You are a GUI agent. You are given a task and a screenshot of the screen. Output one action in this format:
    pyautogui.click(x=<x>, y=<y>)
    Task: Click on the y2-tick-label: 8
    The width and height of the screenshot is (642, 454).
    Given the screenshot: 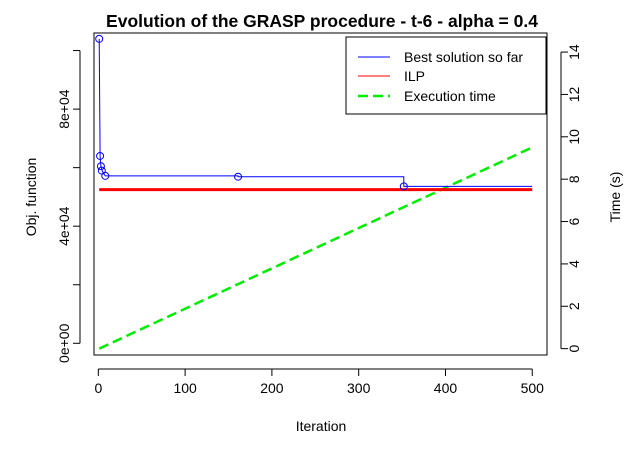 What is the action you would take?
    pyautogui.click(x=574, y=179)
    